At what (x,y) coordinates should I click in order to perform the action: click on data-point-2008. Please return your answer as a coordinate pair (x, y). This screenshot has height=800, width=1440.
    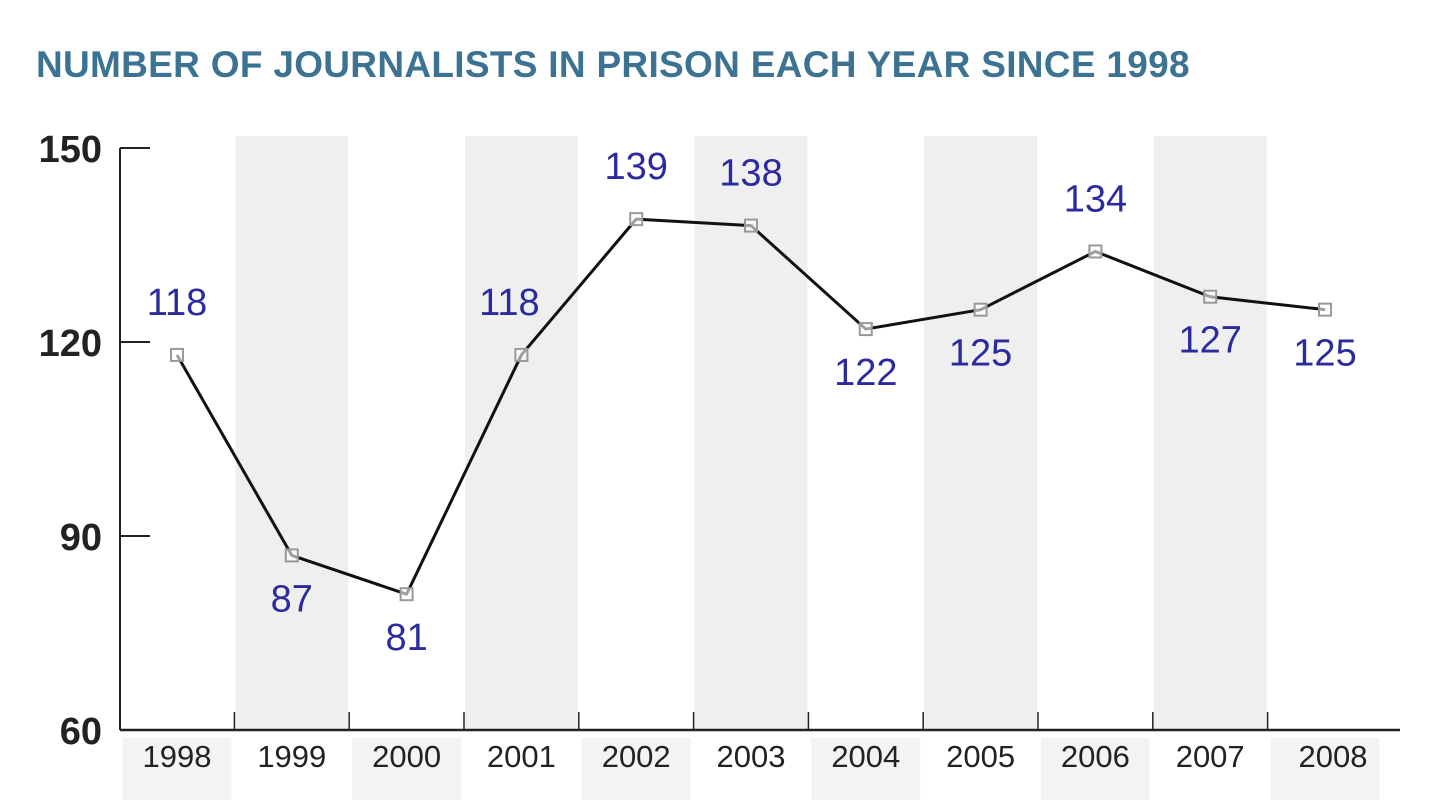
    Looking at the image, I should click on (1325, 309).